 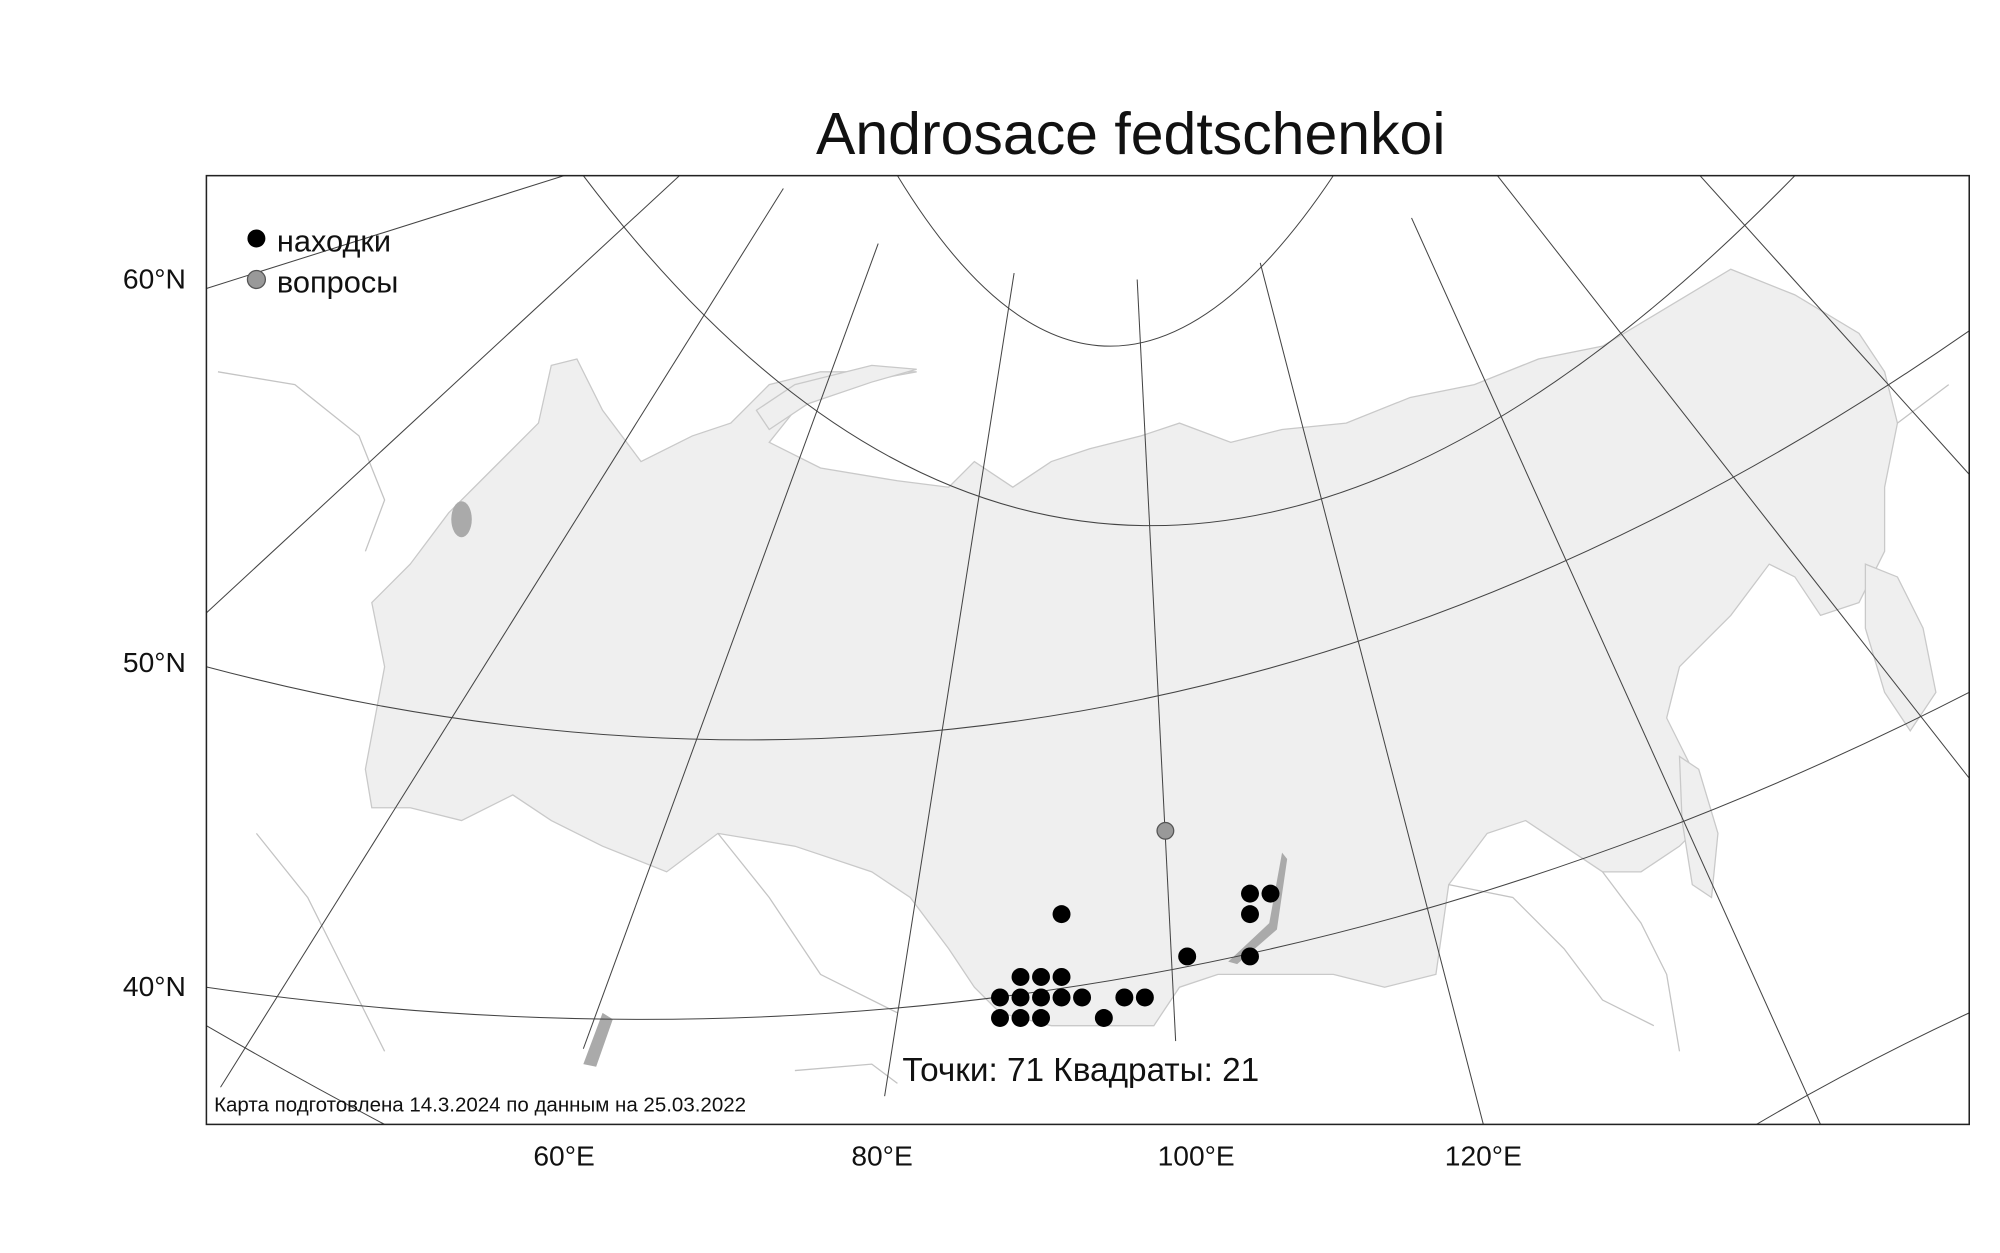 I want to click on lon-label: 100°E, so click(x=1196, y=1155).